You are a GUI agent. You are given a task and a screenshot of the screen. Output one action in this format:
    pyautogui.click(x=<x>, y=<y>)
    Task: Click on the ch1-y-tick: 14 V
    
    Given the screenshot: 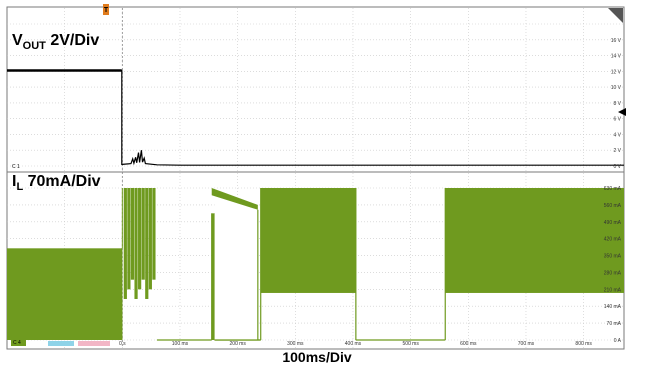 What is the action you would take?
    pyautogui.click(x=616, y=57)
    